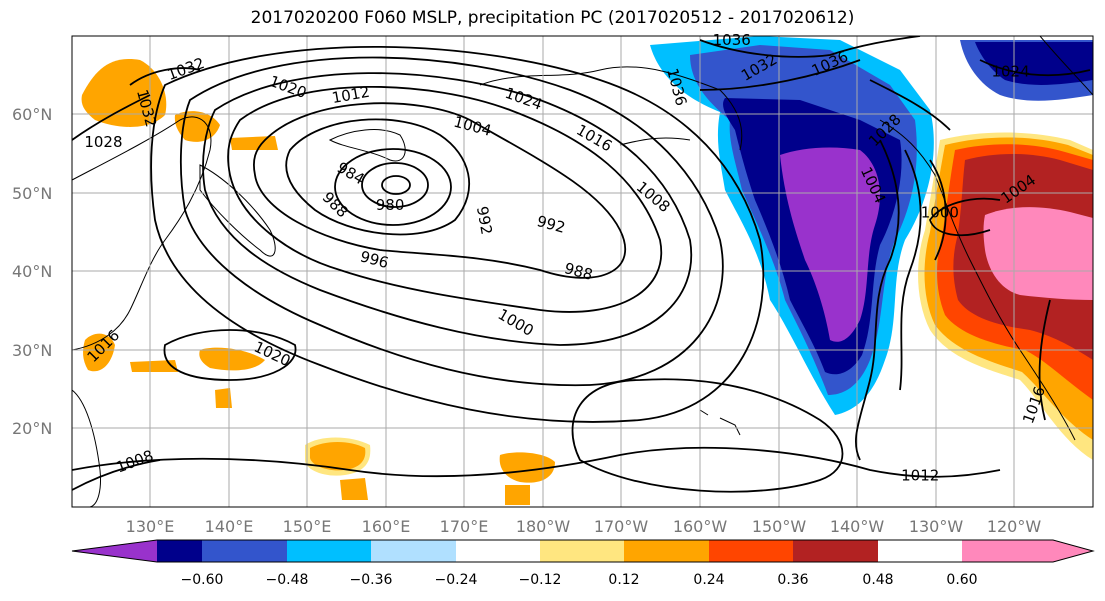  What do you see at coordinates (857, 526) in the screenshot?
I see `lon-label-140w: 140°W` at bounding box center [857, 526].